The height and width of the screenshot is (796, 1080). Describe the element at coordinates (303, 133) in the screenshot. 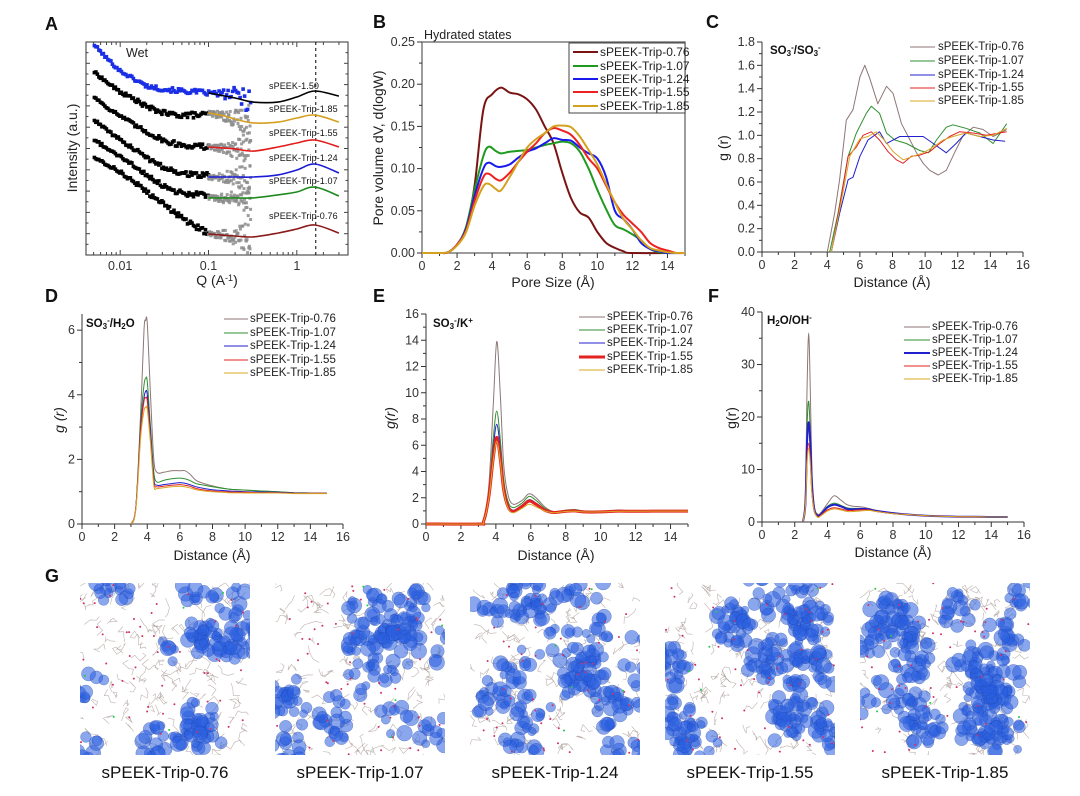

I see `series-label: sPEEK-Trip-1.55` at that location.